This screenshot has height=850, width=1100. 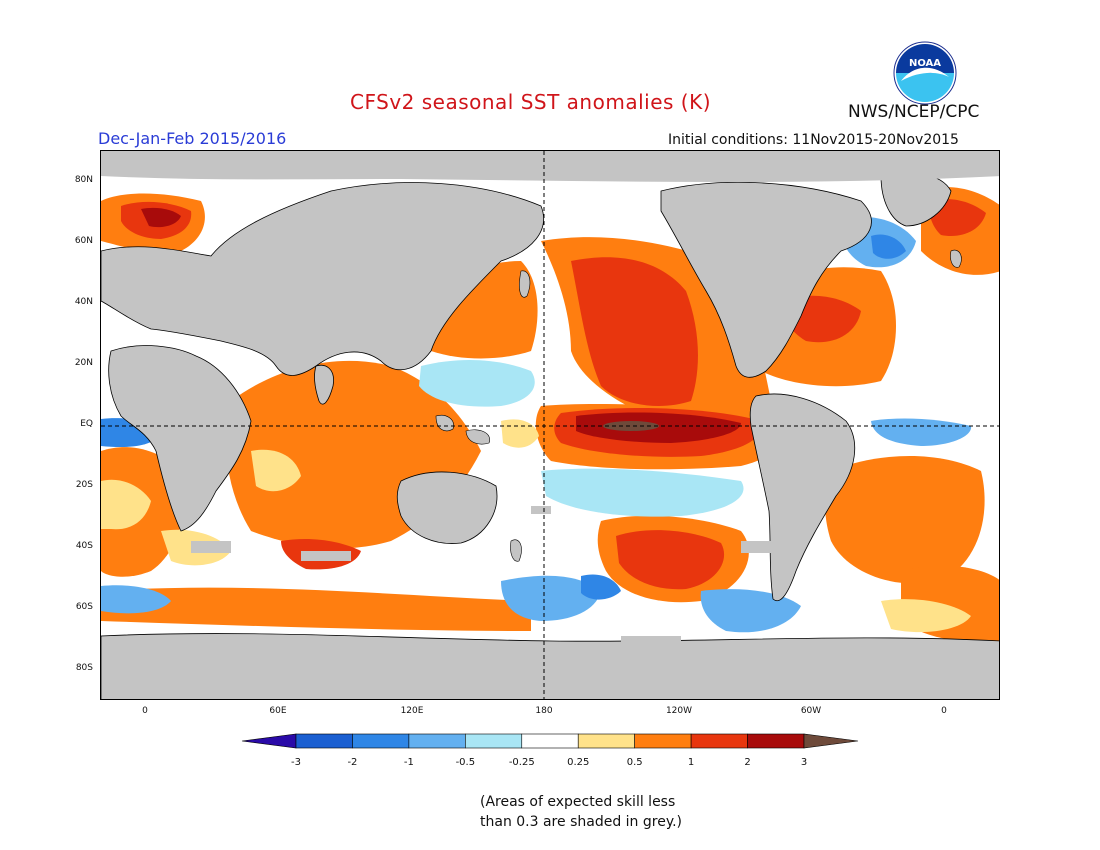 What do you see at coordinates (831, 741) in the screenshot?
I see `colorbar-arrow-high` at bounding box center [831, 741].